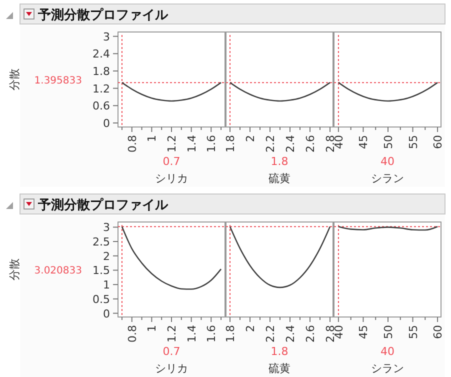 This screenshot has height=377, width=451. I want to click on y-tick-label: 2, so click(106, 256).